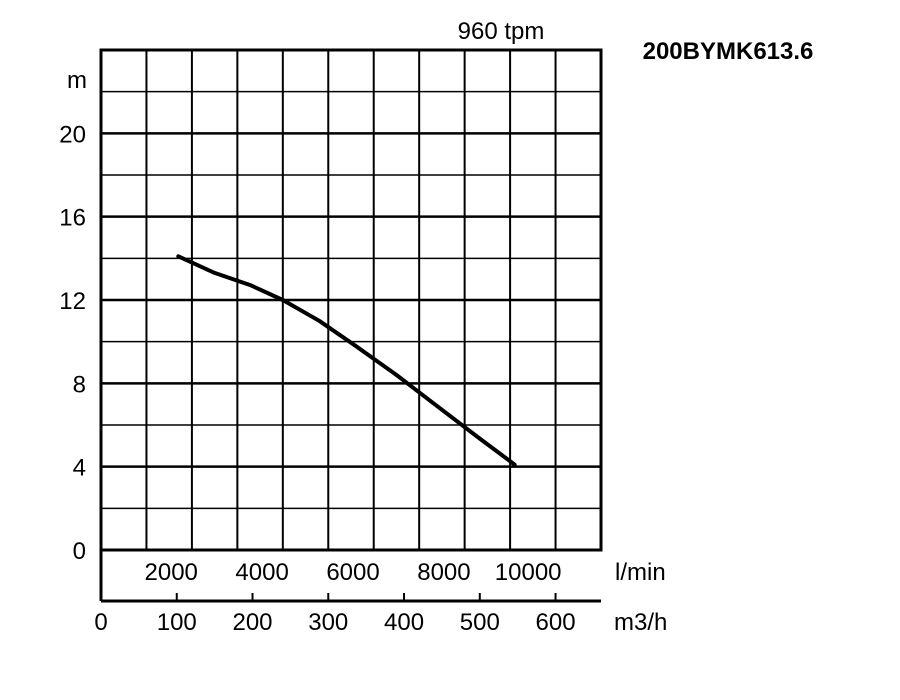  Describe the element at coordinates (72, 343) in the screenshot. I see `y-tick-labels: 0 4 8 12 16 20` at that location.